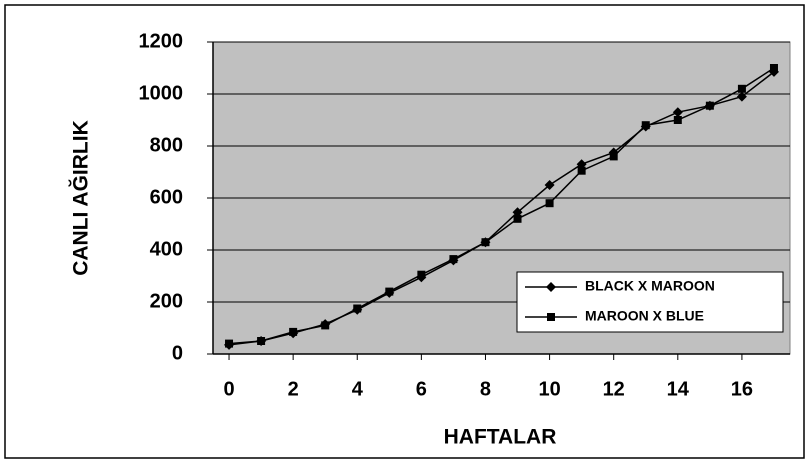 Image resolution: width=809 pixels, height=464 pixels. I want to click on y-tick-label: 0, so click(177, 353).